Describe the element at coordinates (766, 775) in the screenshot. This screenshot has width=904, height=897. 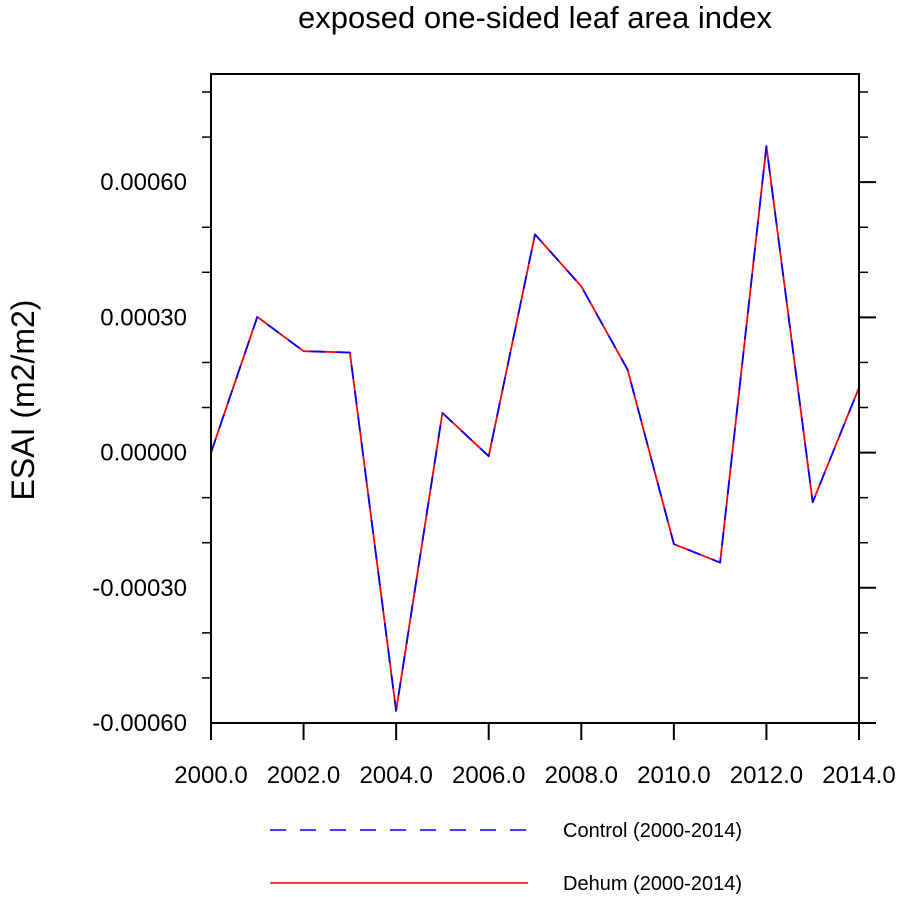
I see `x-tick-label: 2012.0` at that location.